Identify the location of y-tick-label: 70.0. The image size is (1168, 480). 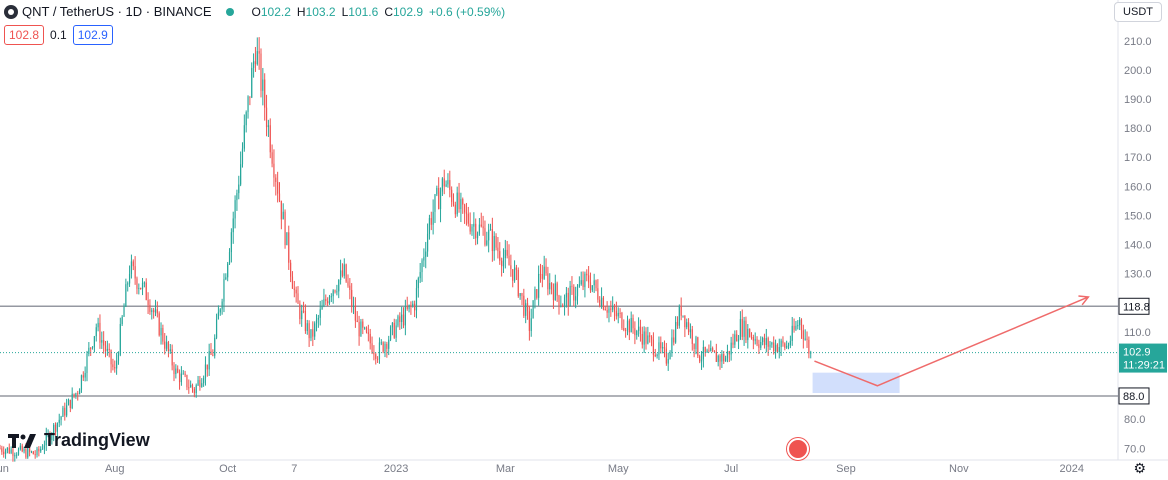
(1134, 449).